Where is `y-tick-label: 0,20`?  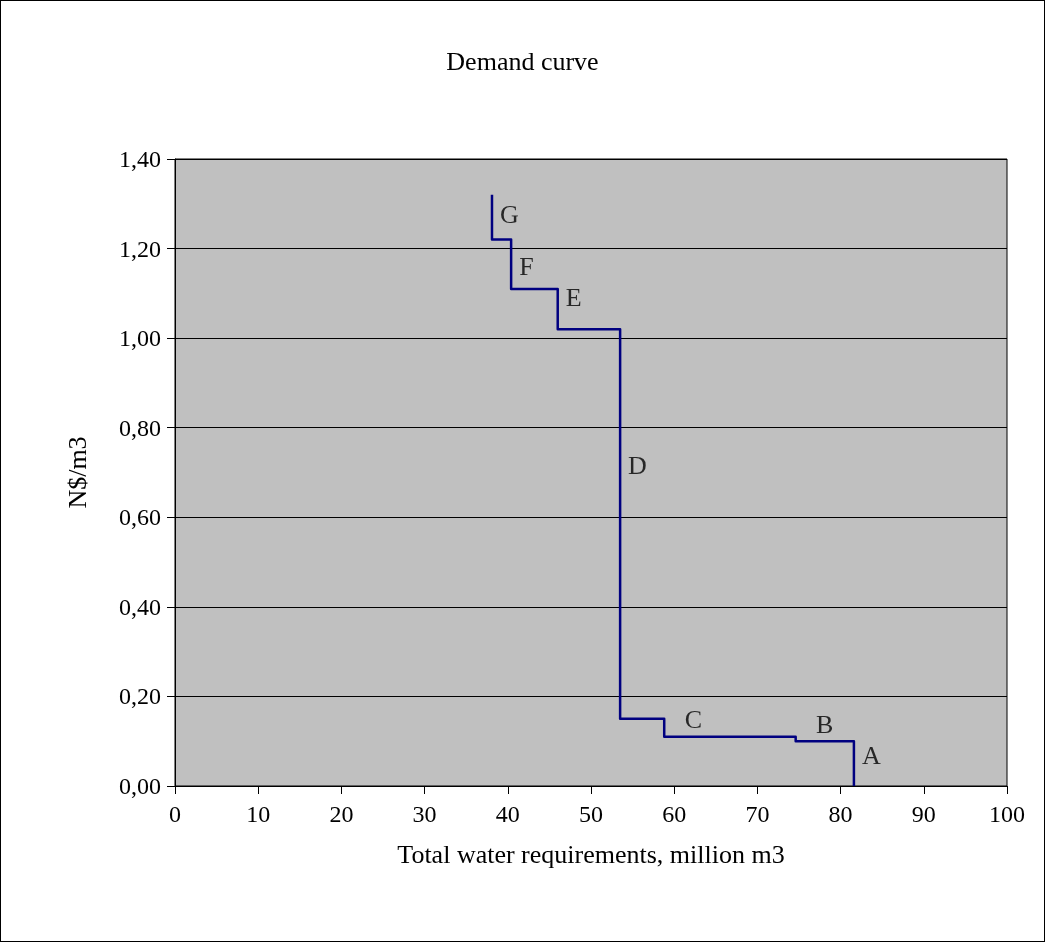
y-tick-label: 0,20 is located at coordinates (140, 696).